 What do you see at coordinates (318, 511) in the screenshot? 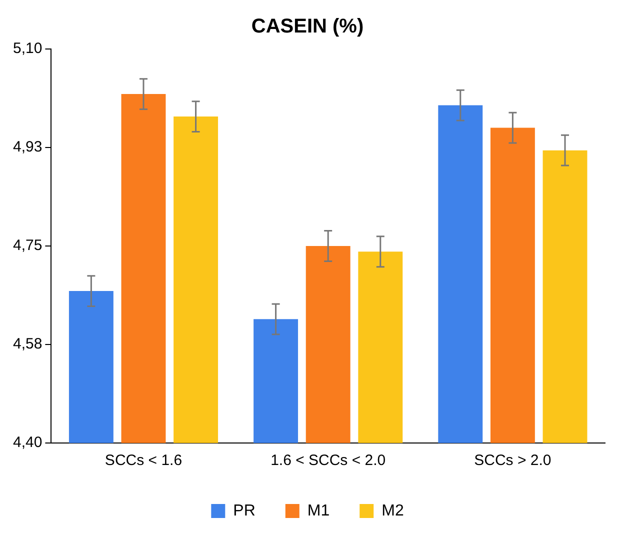
I see `legend-label: M1` at bounding box center [318, 511].